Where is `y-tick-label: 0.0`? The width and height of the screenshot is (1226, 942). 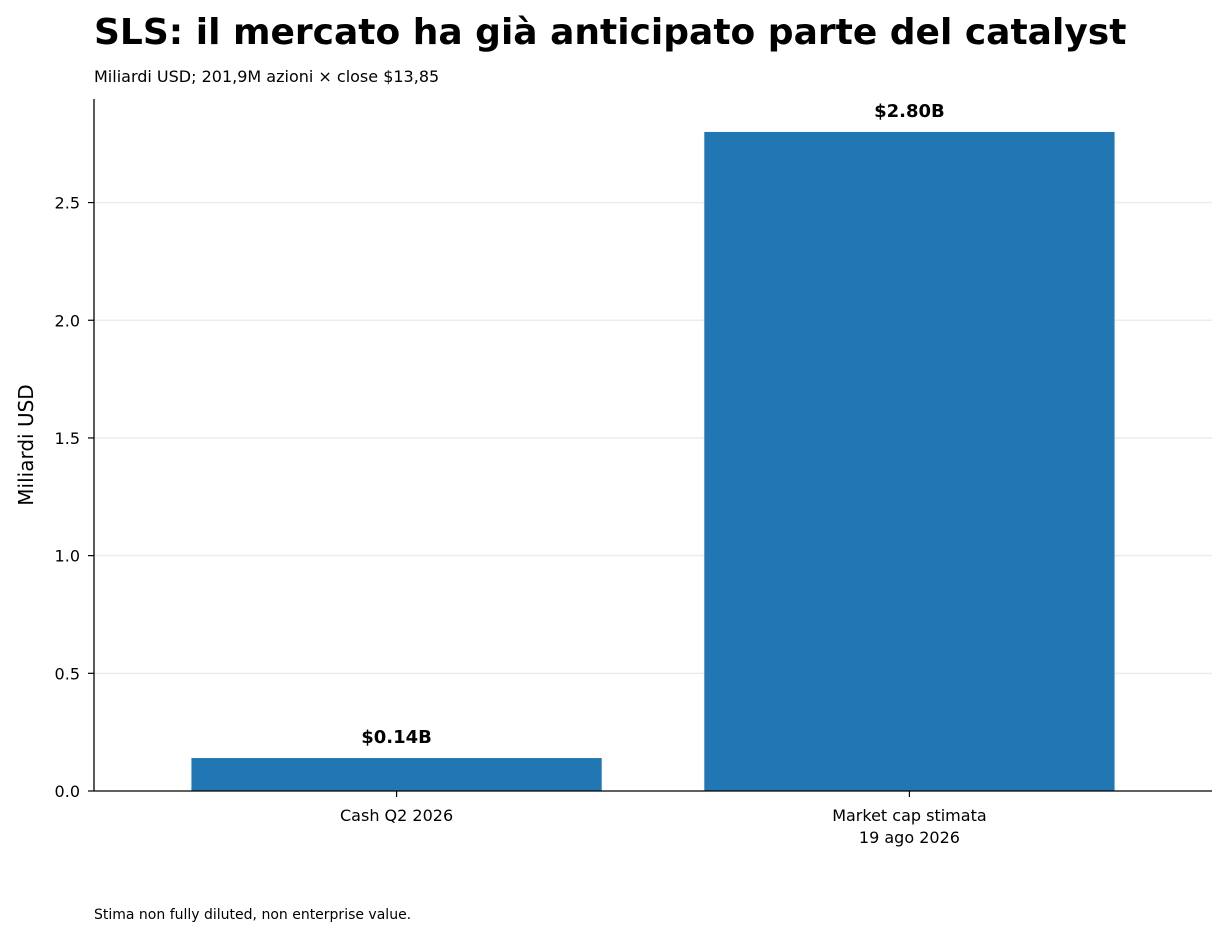
y-tick-label: 0.0 is located at coordinates (67, 791).